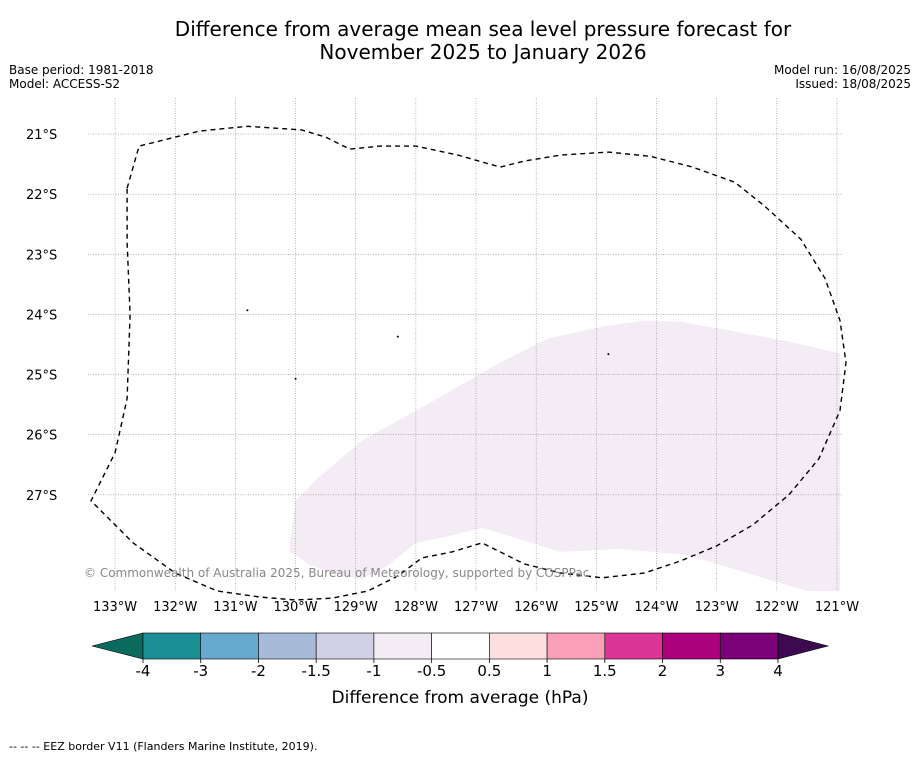  I want to click on lon-tick-label: 130°W, so click(295, 607).